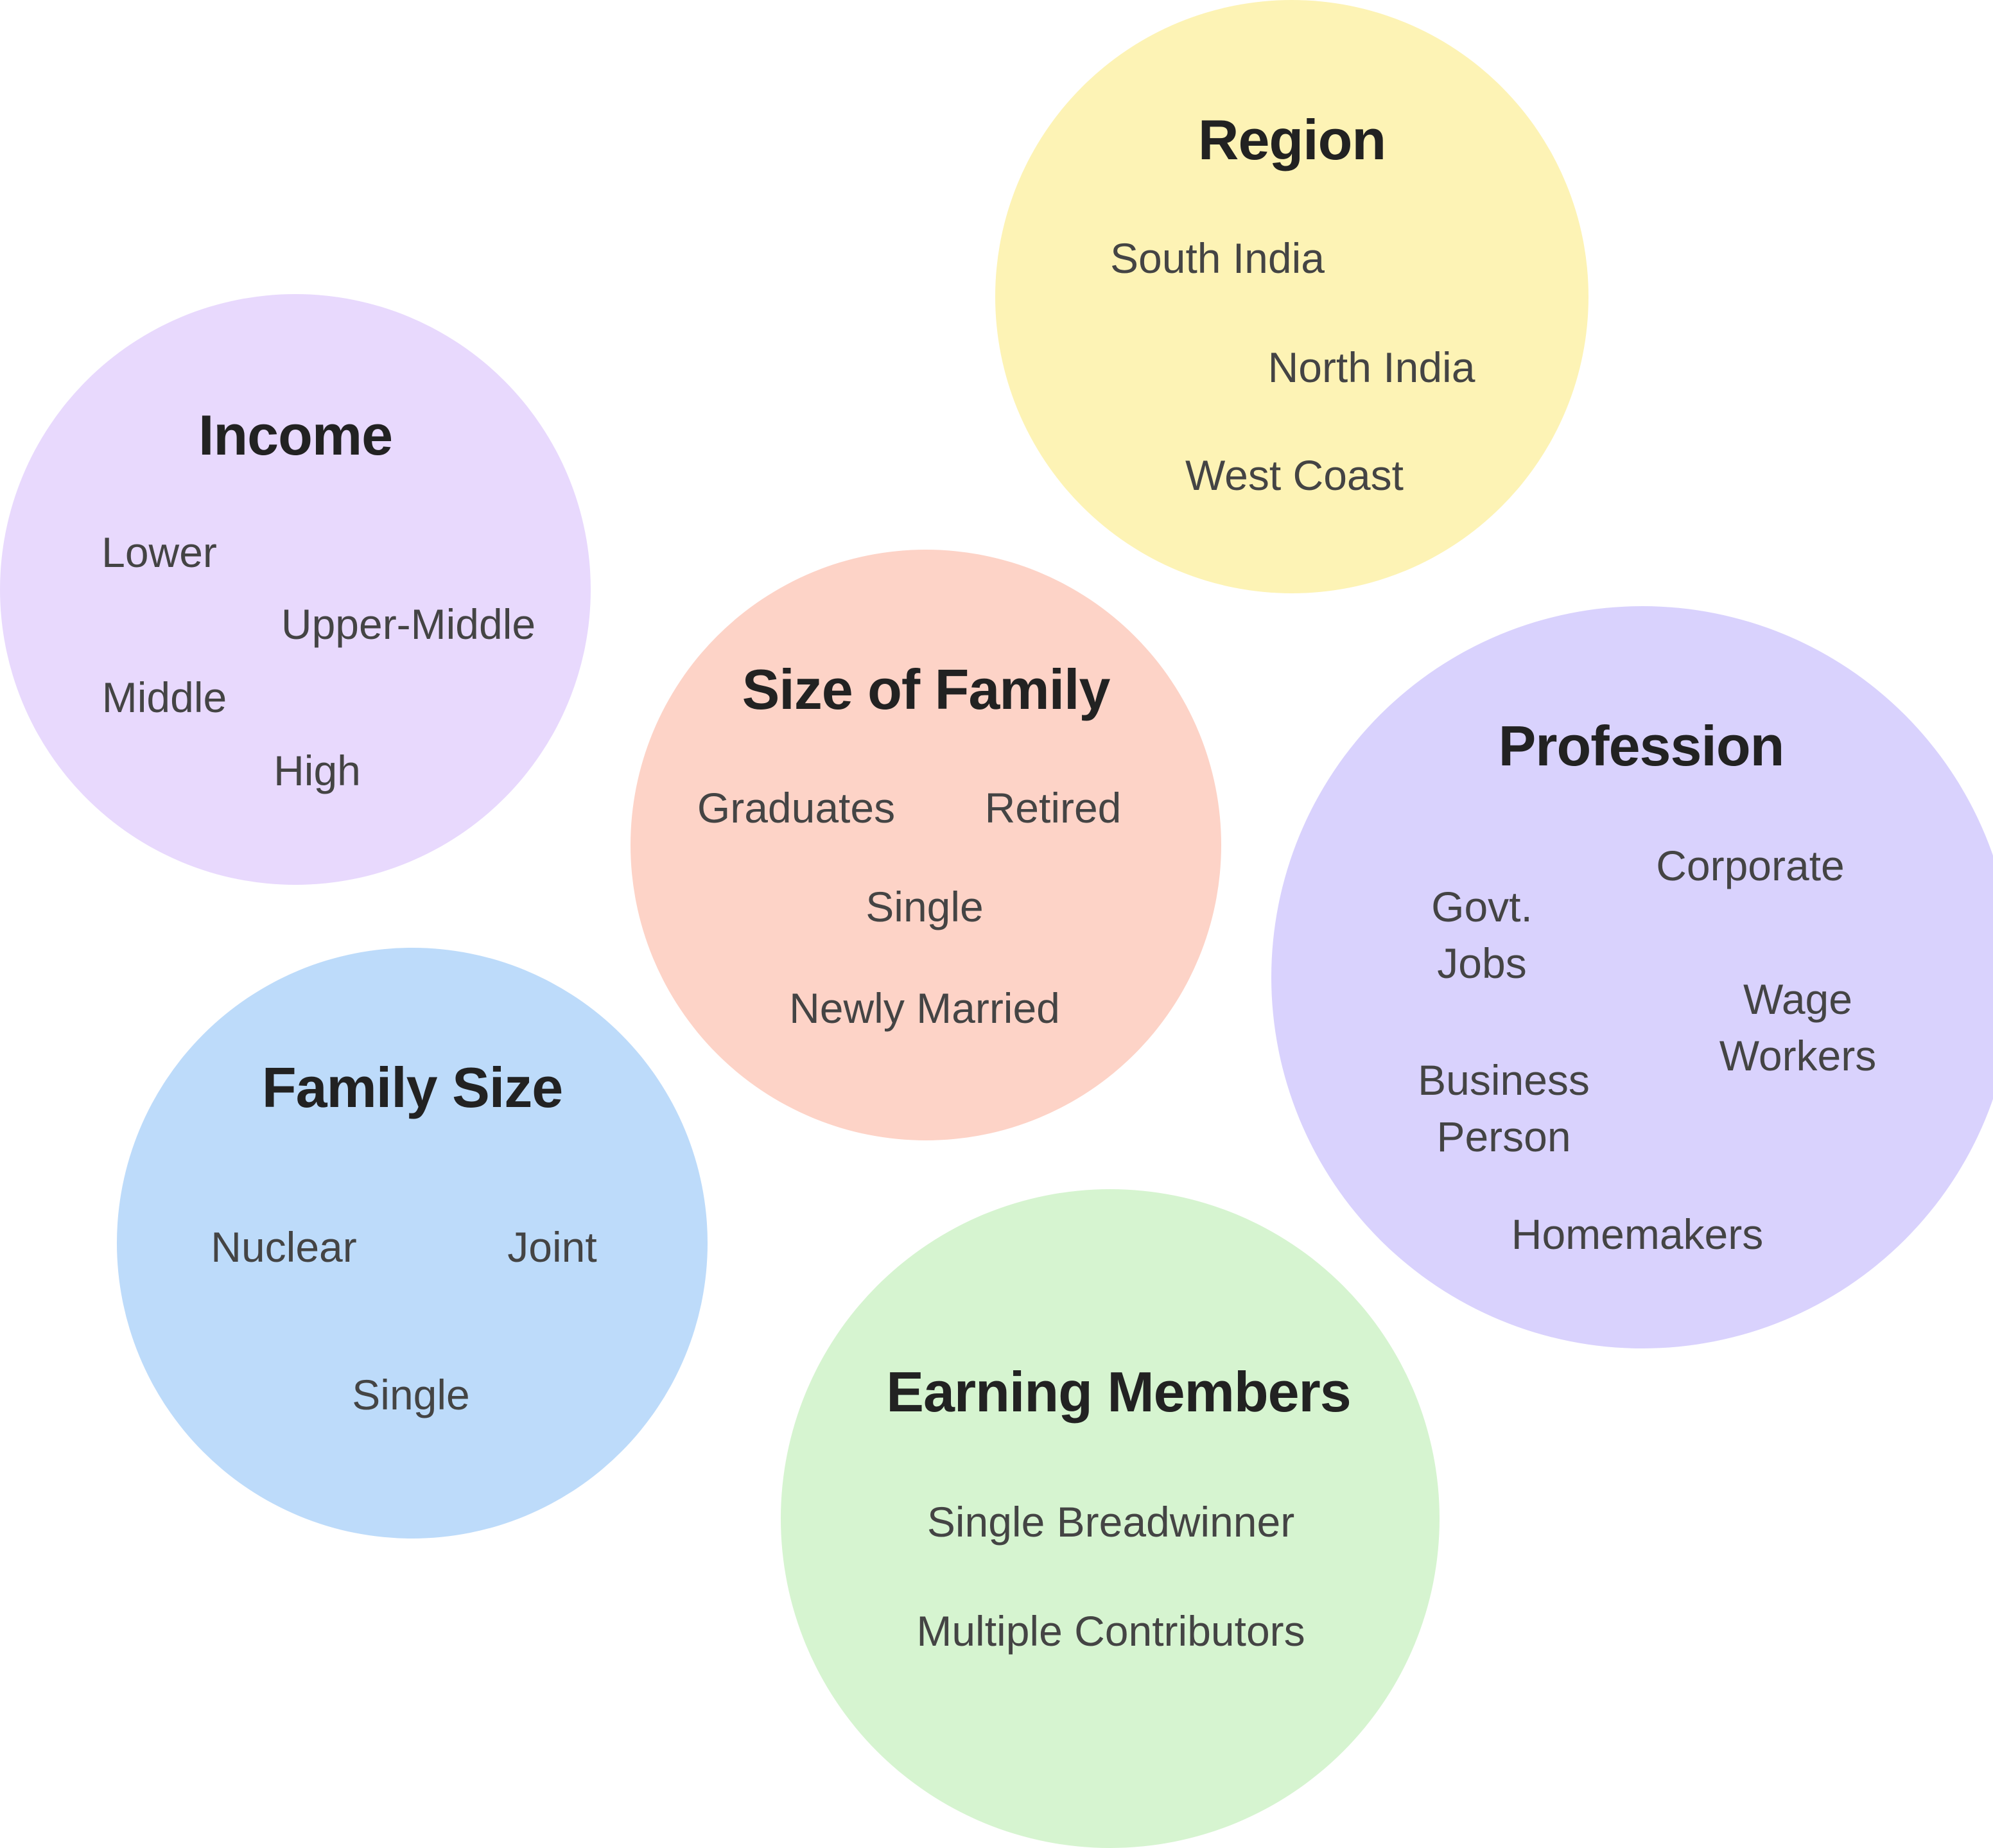 This screenshot has height=1848, width=1993. I want to click on size-of-family-circle, so click(926, 845).